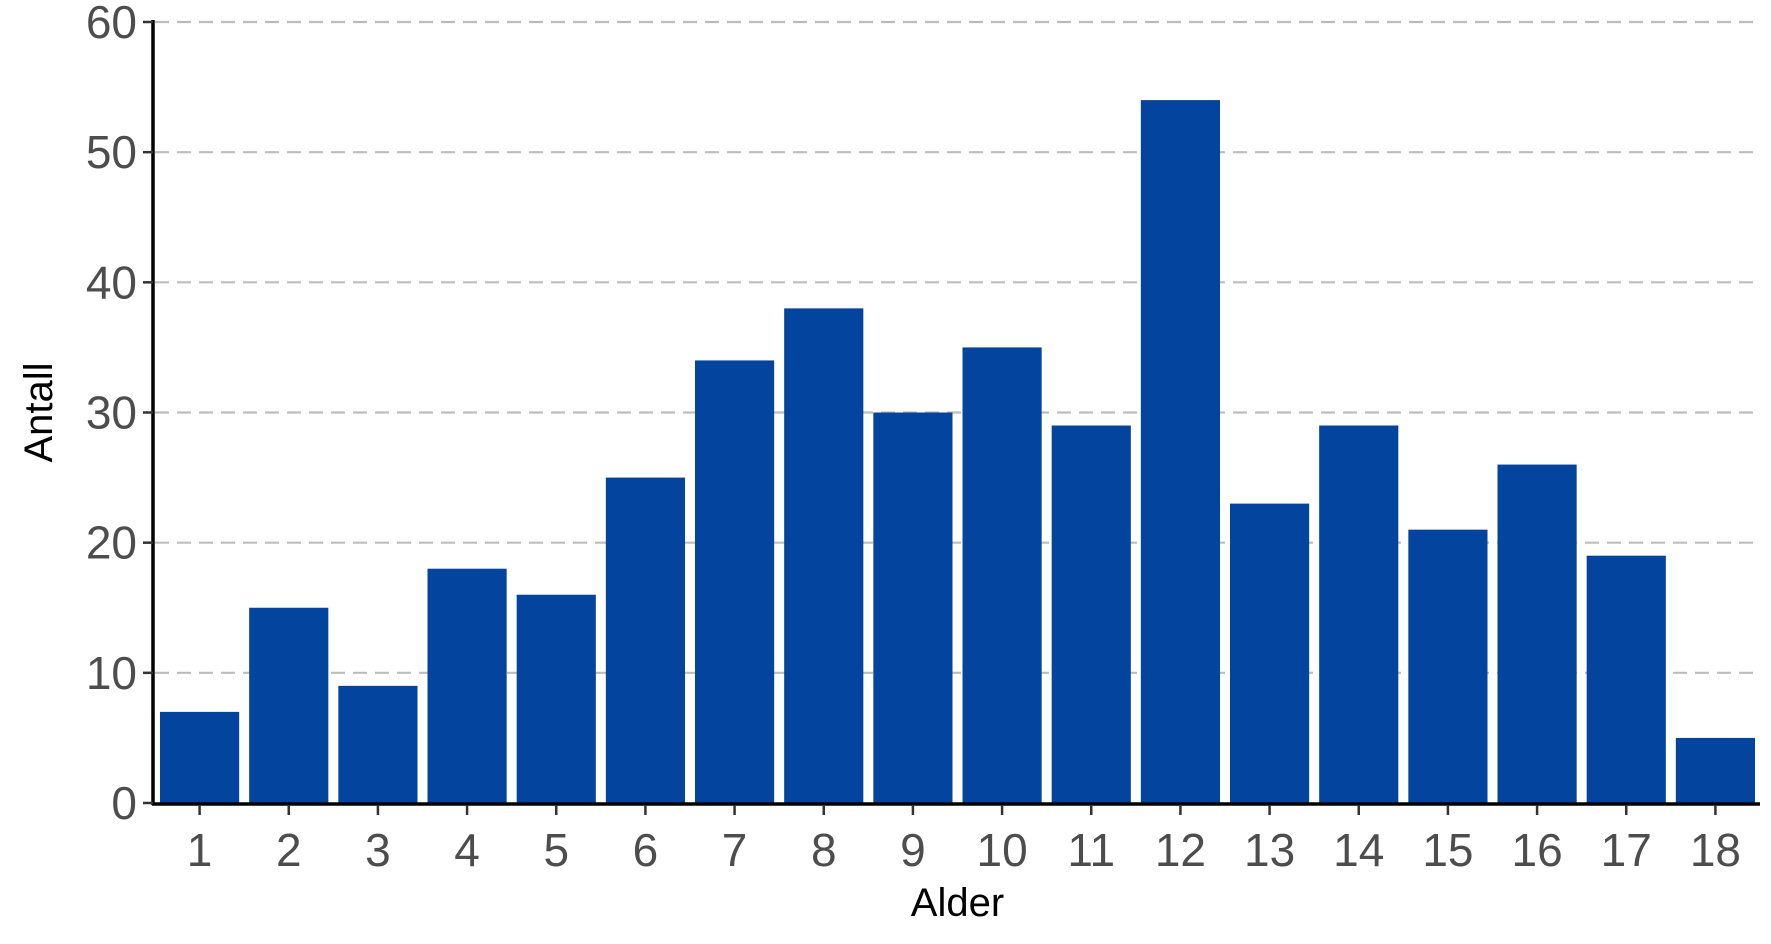  I want to click on x-tick-label: 17, so click(1626, 850).